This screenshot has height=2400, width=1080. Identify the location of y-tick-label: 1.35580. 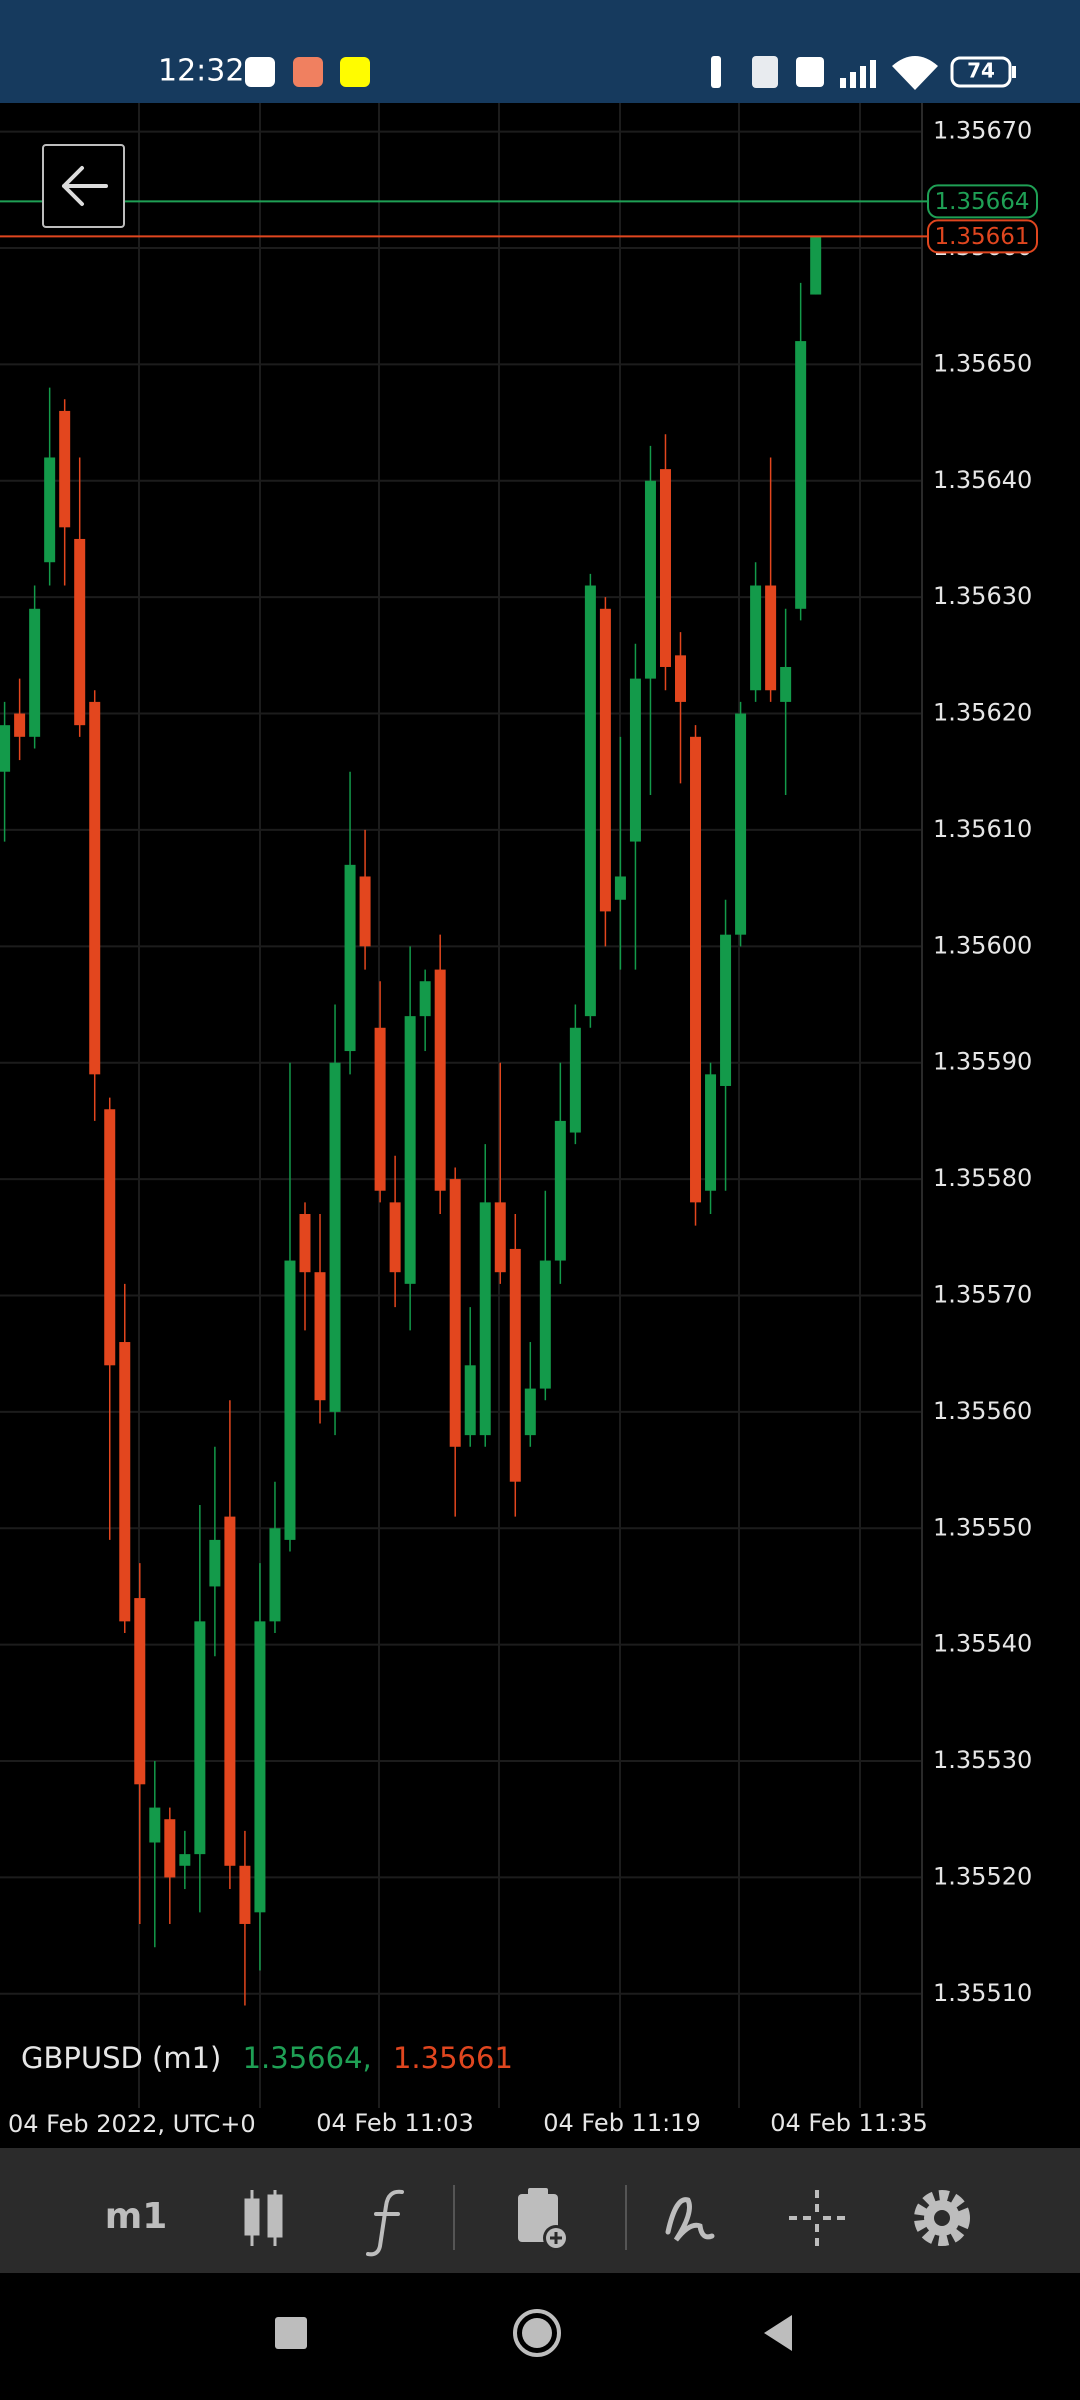
(982, 1178).